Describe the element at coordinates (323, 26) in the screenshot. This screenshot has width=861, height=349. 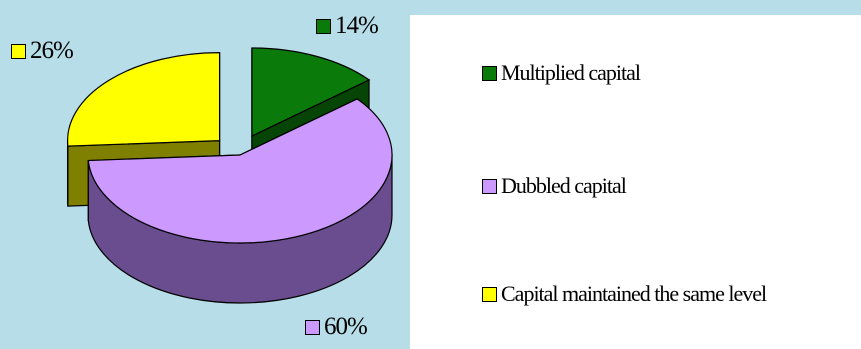
I see `label-swatch-multiplied` at that location.